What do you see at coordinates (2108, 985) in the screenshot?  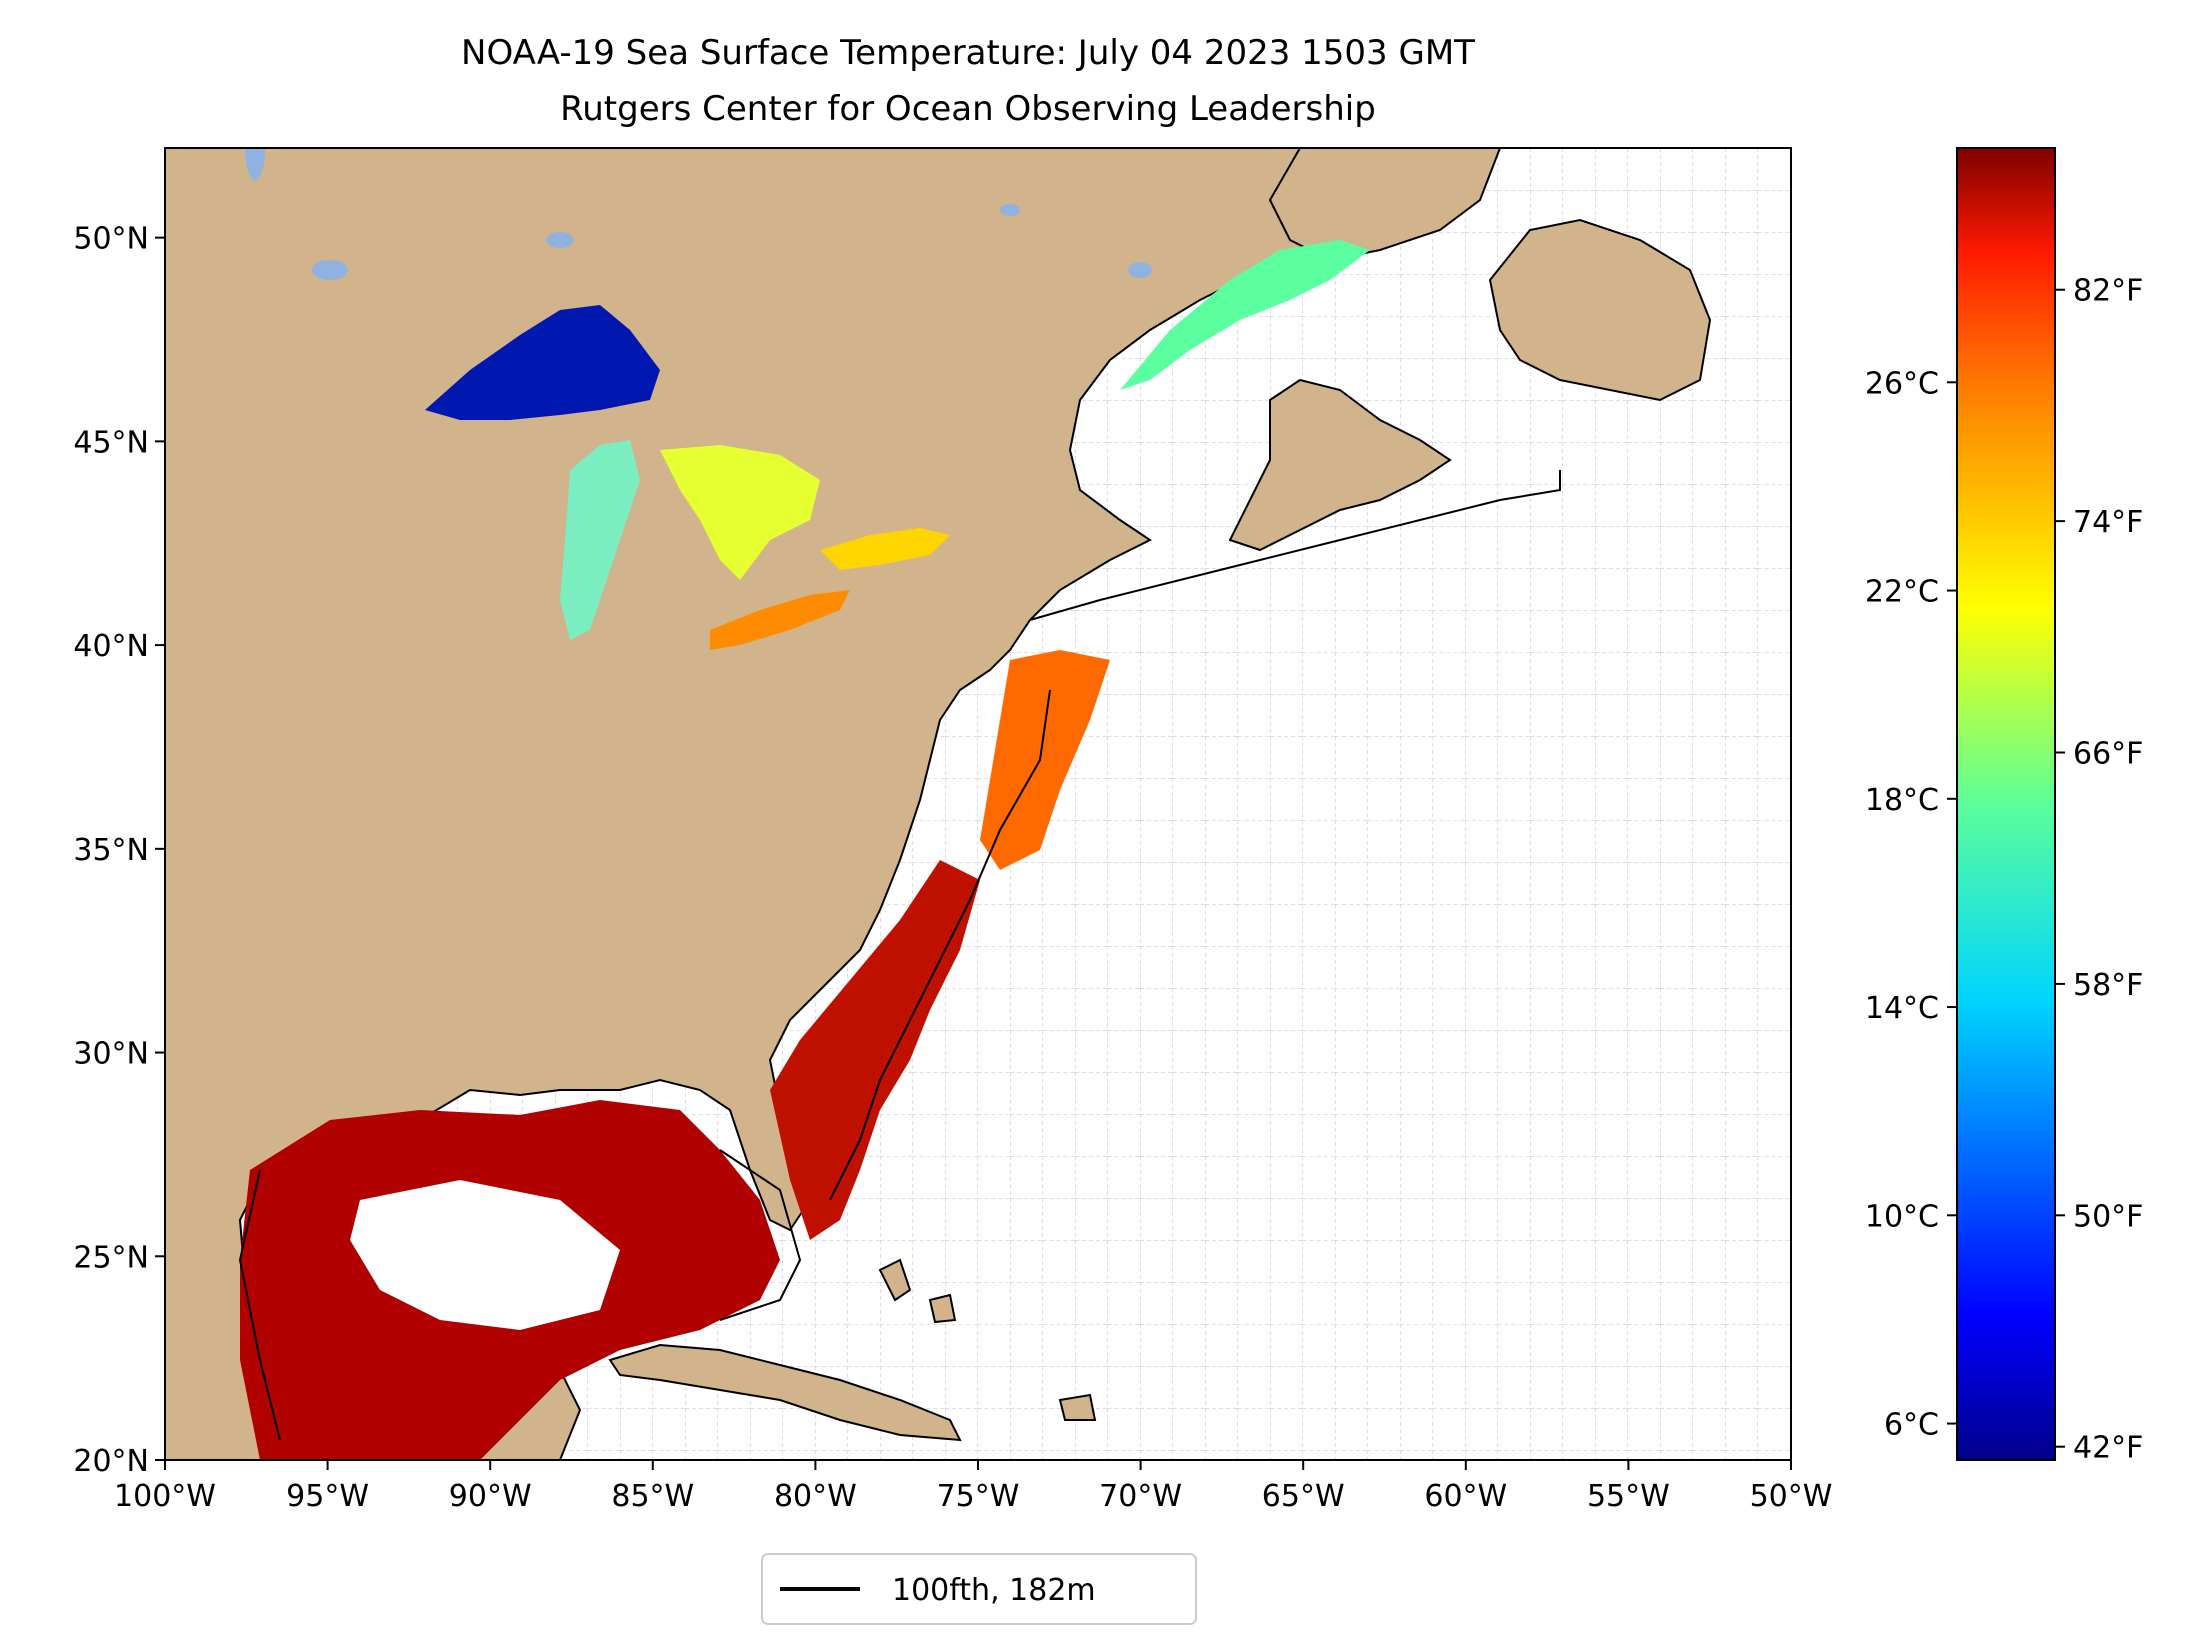 I see `colorbar-fahrenheit-label: 58°F` at bounding box center [2108, 985].